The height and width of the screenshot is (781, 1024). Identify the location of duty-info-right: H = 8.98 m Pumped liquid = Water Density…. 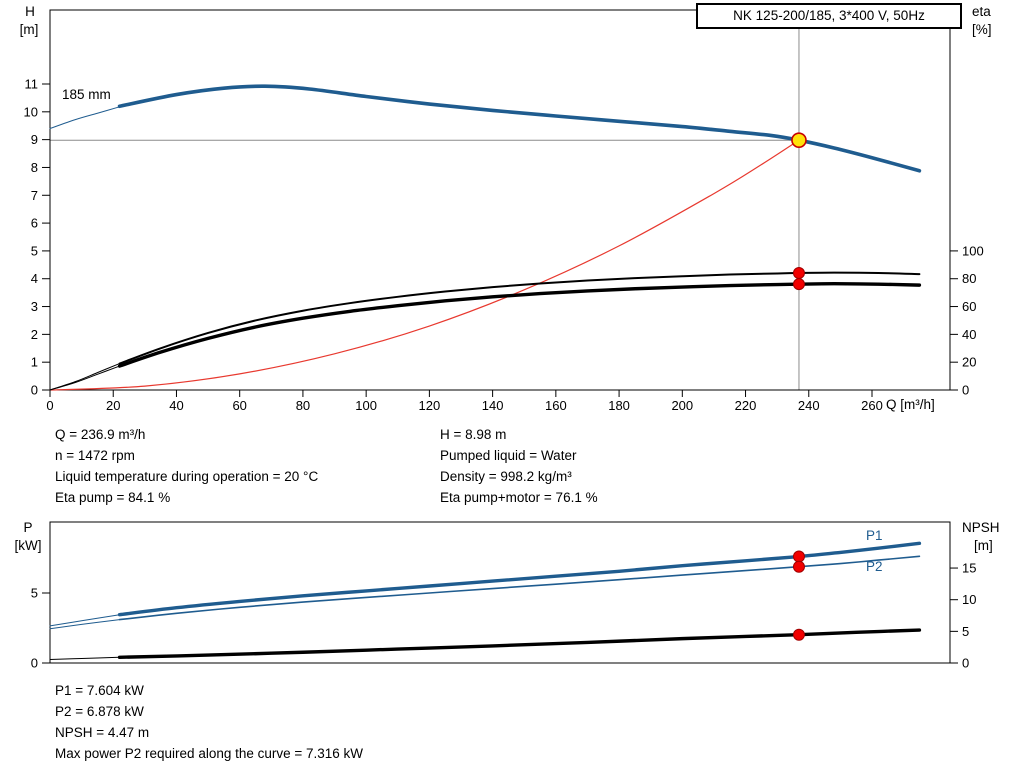
(519, 466).